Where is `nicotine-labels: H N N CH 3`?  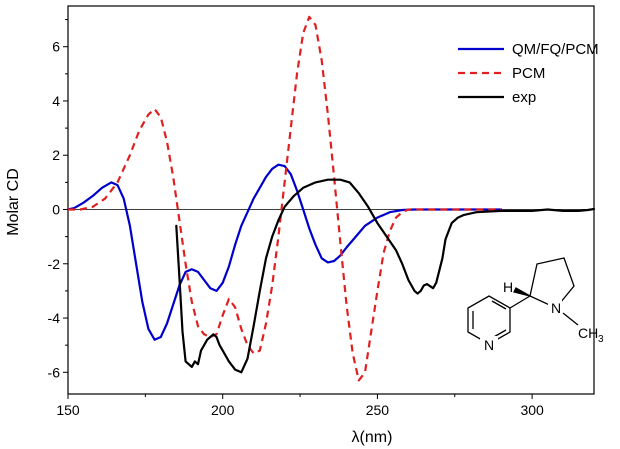
nicotine-labels: H N N CH 3 is located at coordinates (542, 316).